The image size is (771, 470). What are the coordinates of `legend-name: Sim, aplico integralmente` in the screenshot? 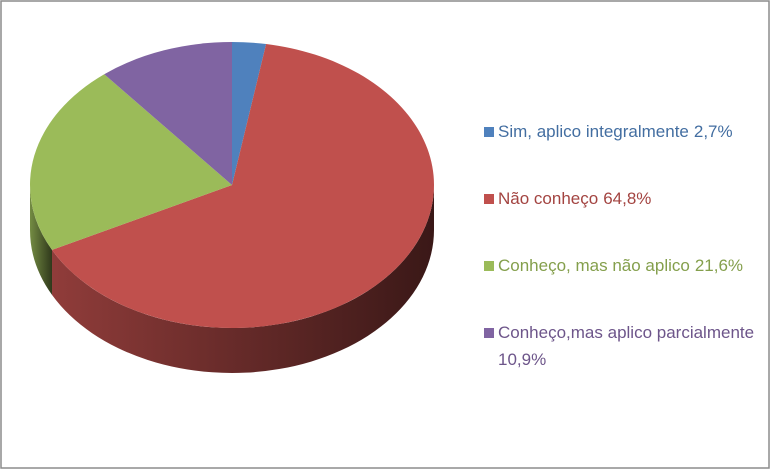 It's located at (593, 131).